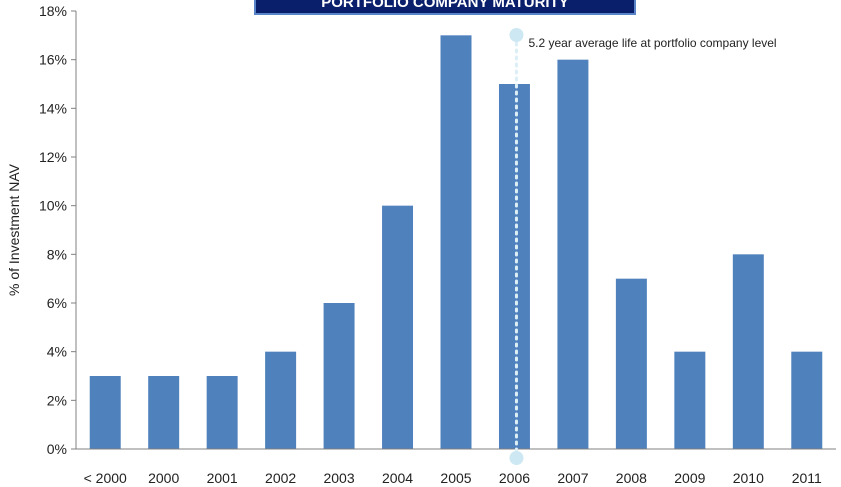  I want to click on y-tick-label: 6%, so click(57, 303).